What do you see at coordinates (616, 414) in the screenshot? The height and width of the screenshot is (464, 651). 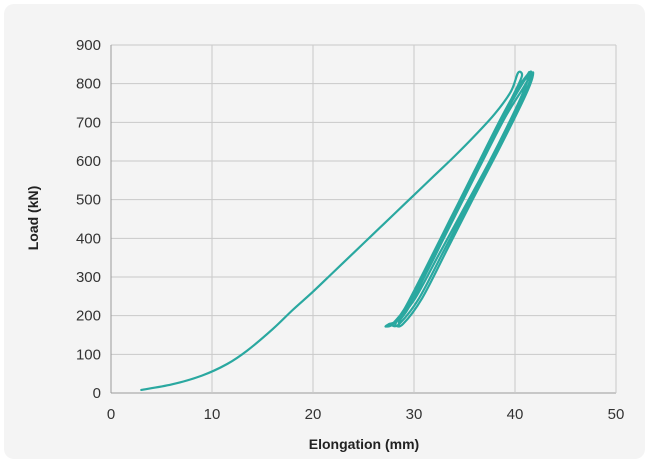 I see `x-tick-label: 50` at bounding box center [616, 414].